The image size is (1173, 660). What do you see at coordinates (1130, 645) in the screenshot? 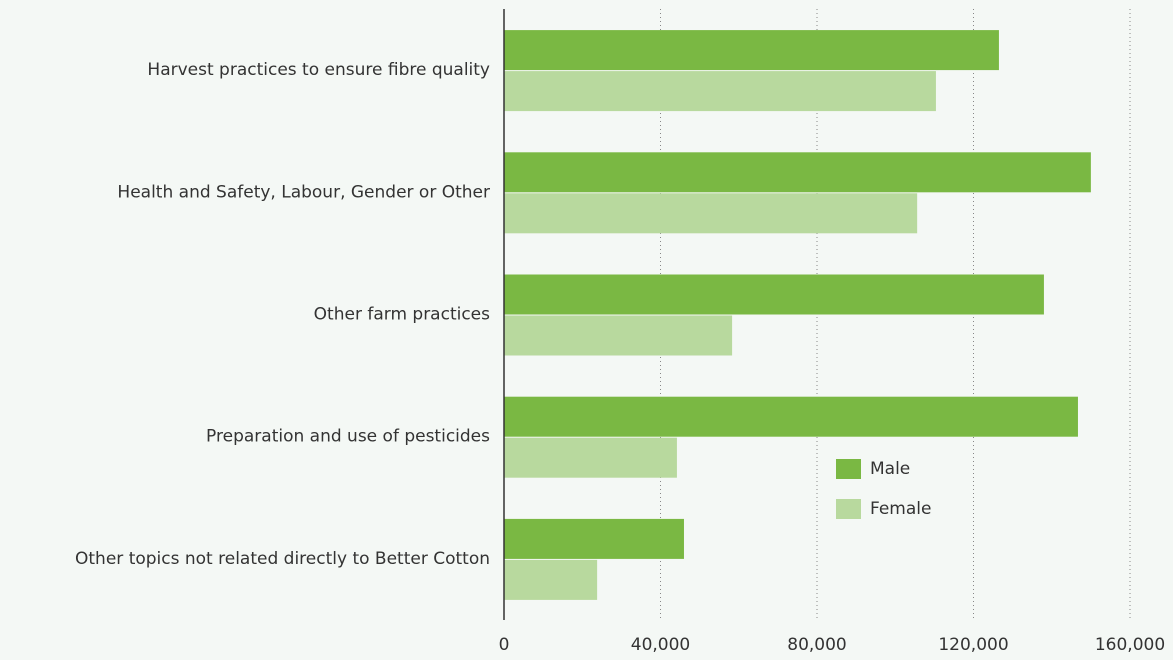
I see `x-tick-label: 160,000` at bounding box center [1130, 645].